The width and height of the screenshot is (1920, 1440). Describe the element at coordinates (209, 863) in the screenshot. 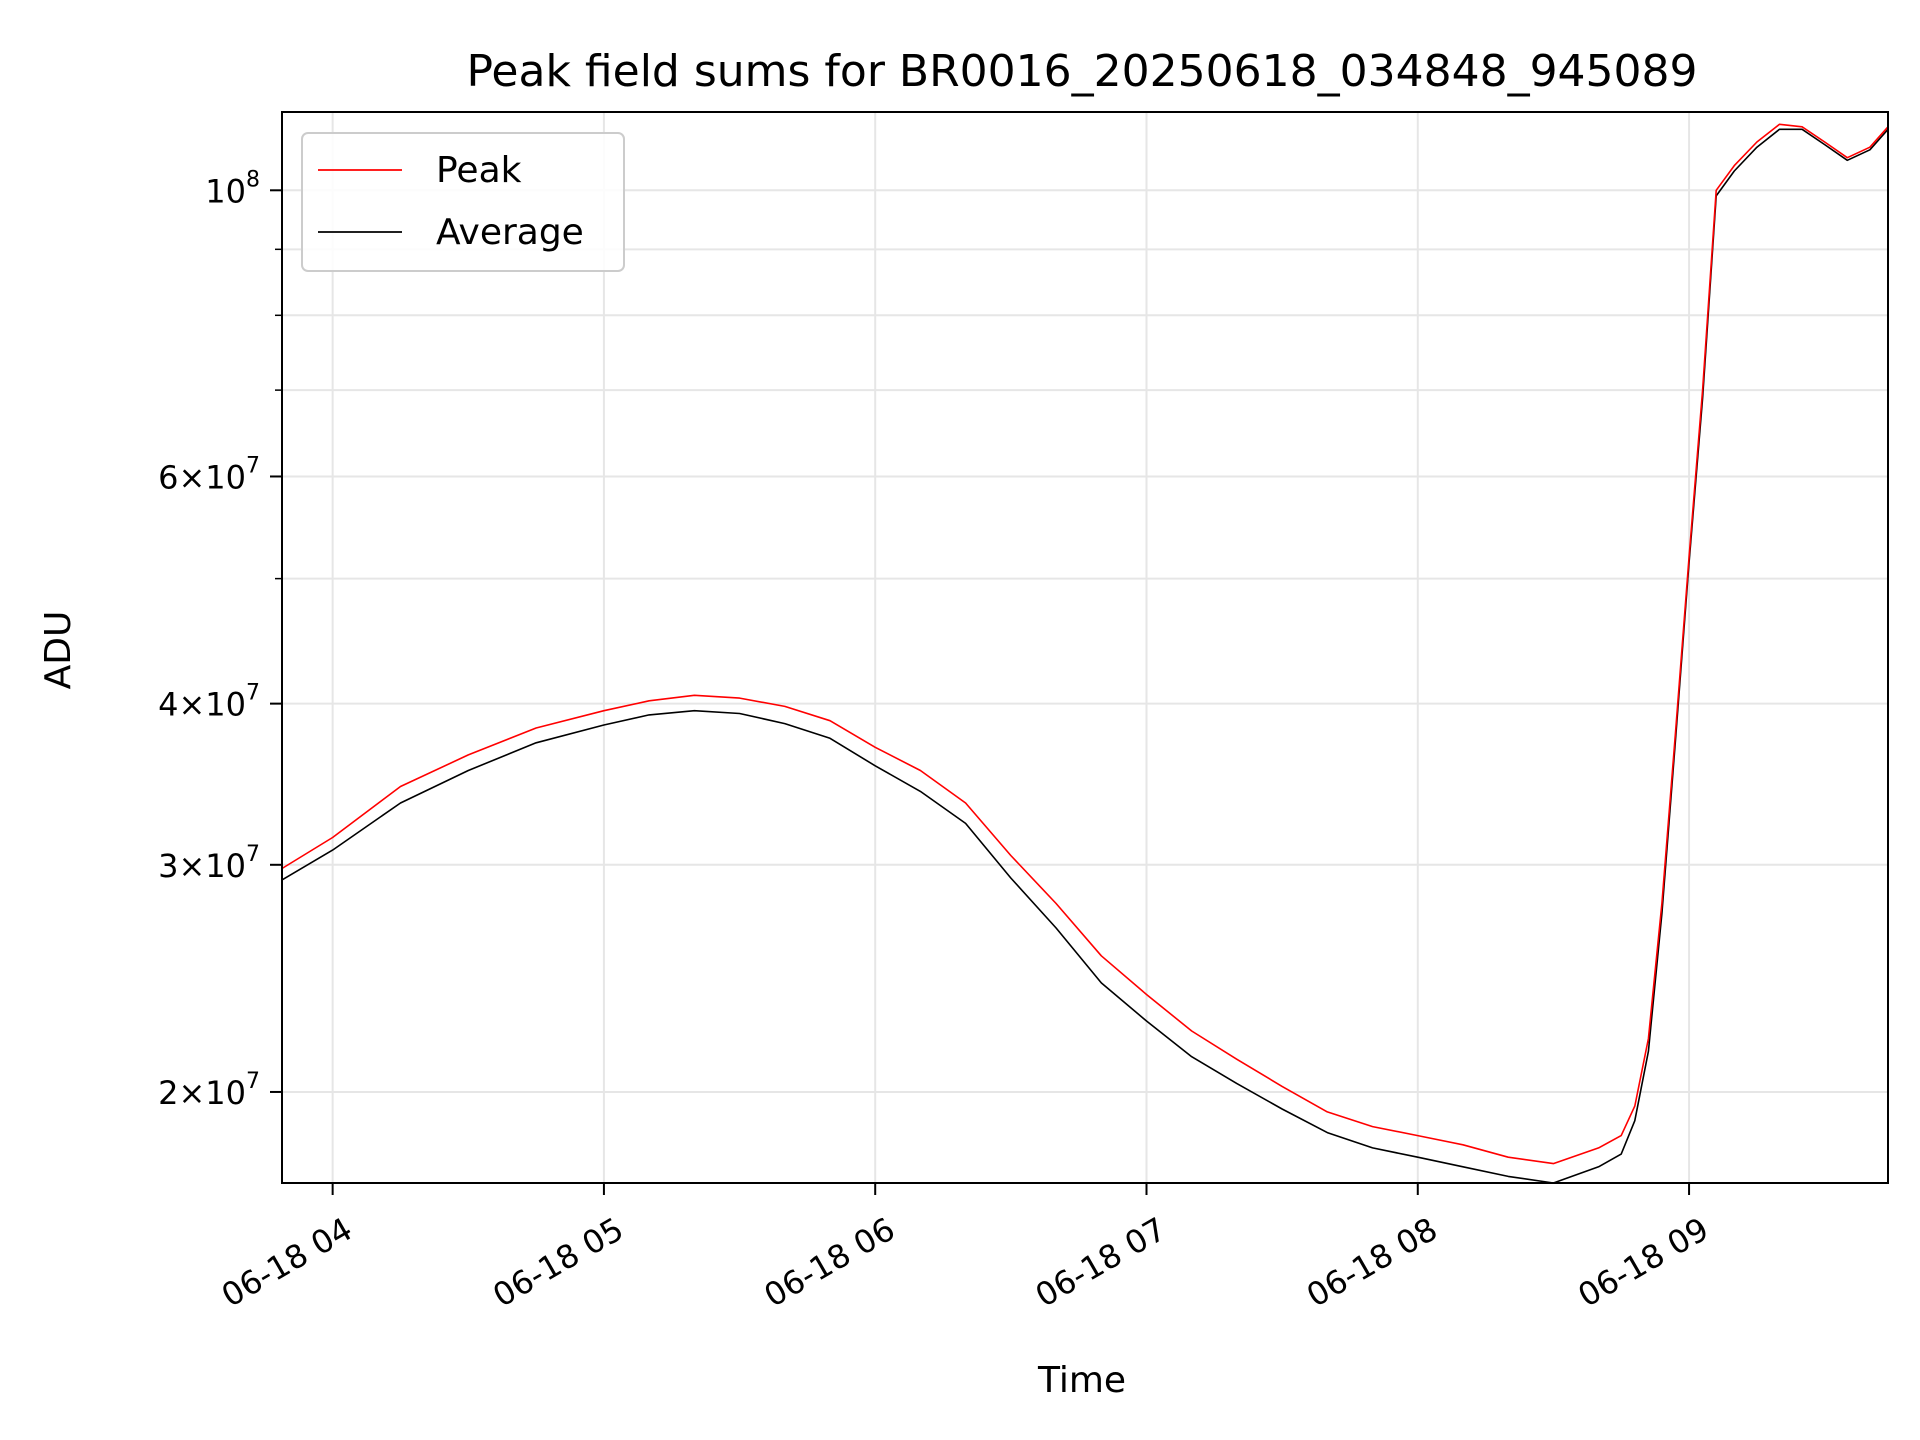

I see `y-tick-label: 3×107` at that location.